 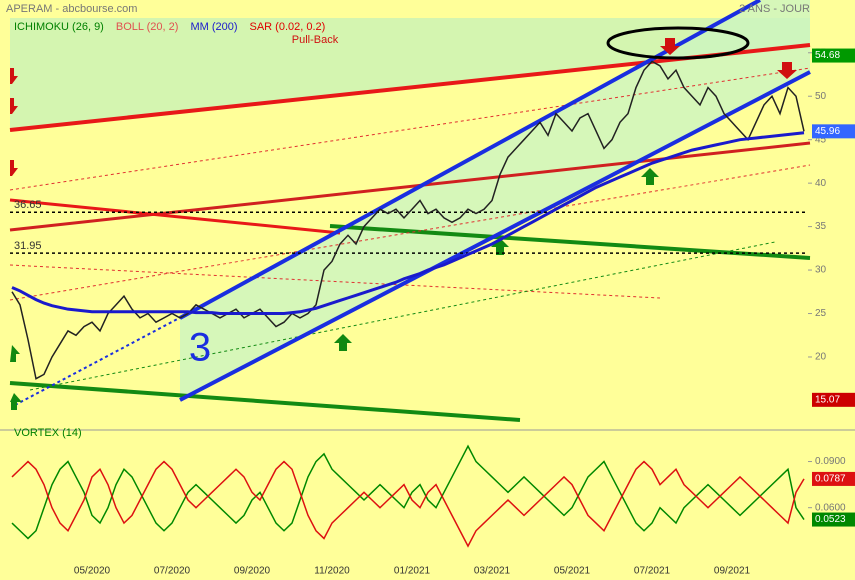 I want to click on panel-title: VORTEX (14), so click(x=48, y=433).